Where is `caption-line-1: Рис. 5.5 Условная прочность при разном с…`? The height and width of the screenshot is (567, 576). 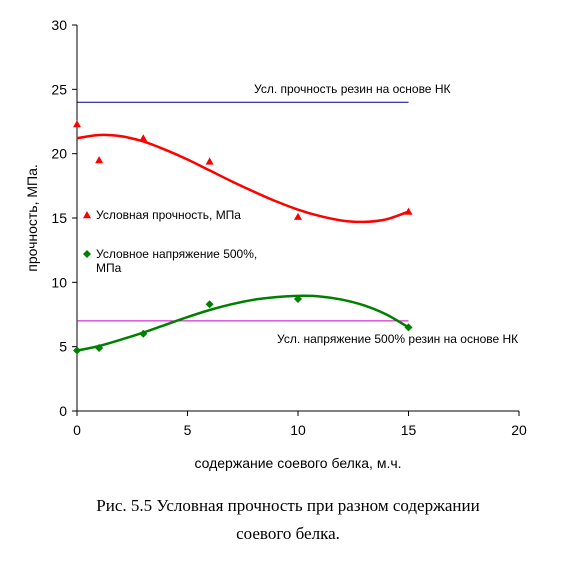 caption-line-1: Рис. 5.5 Условная прочность при разном с… is located at coordinates (288, 505).